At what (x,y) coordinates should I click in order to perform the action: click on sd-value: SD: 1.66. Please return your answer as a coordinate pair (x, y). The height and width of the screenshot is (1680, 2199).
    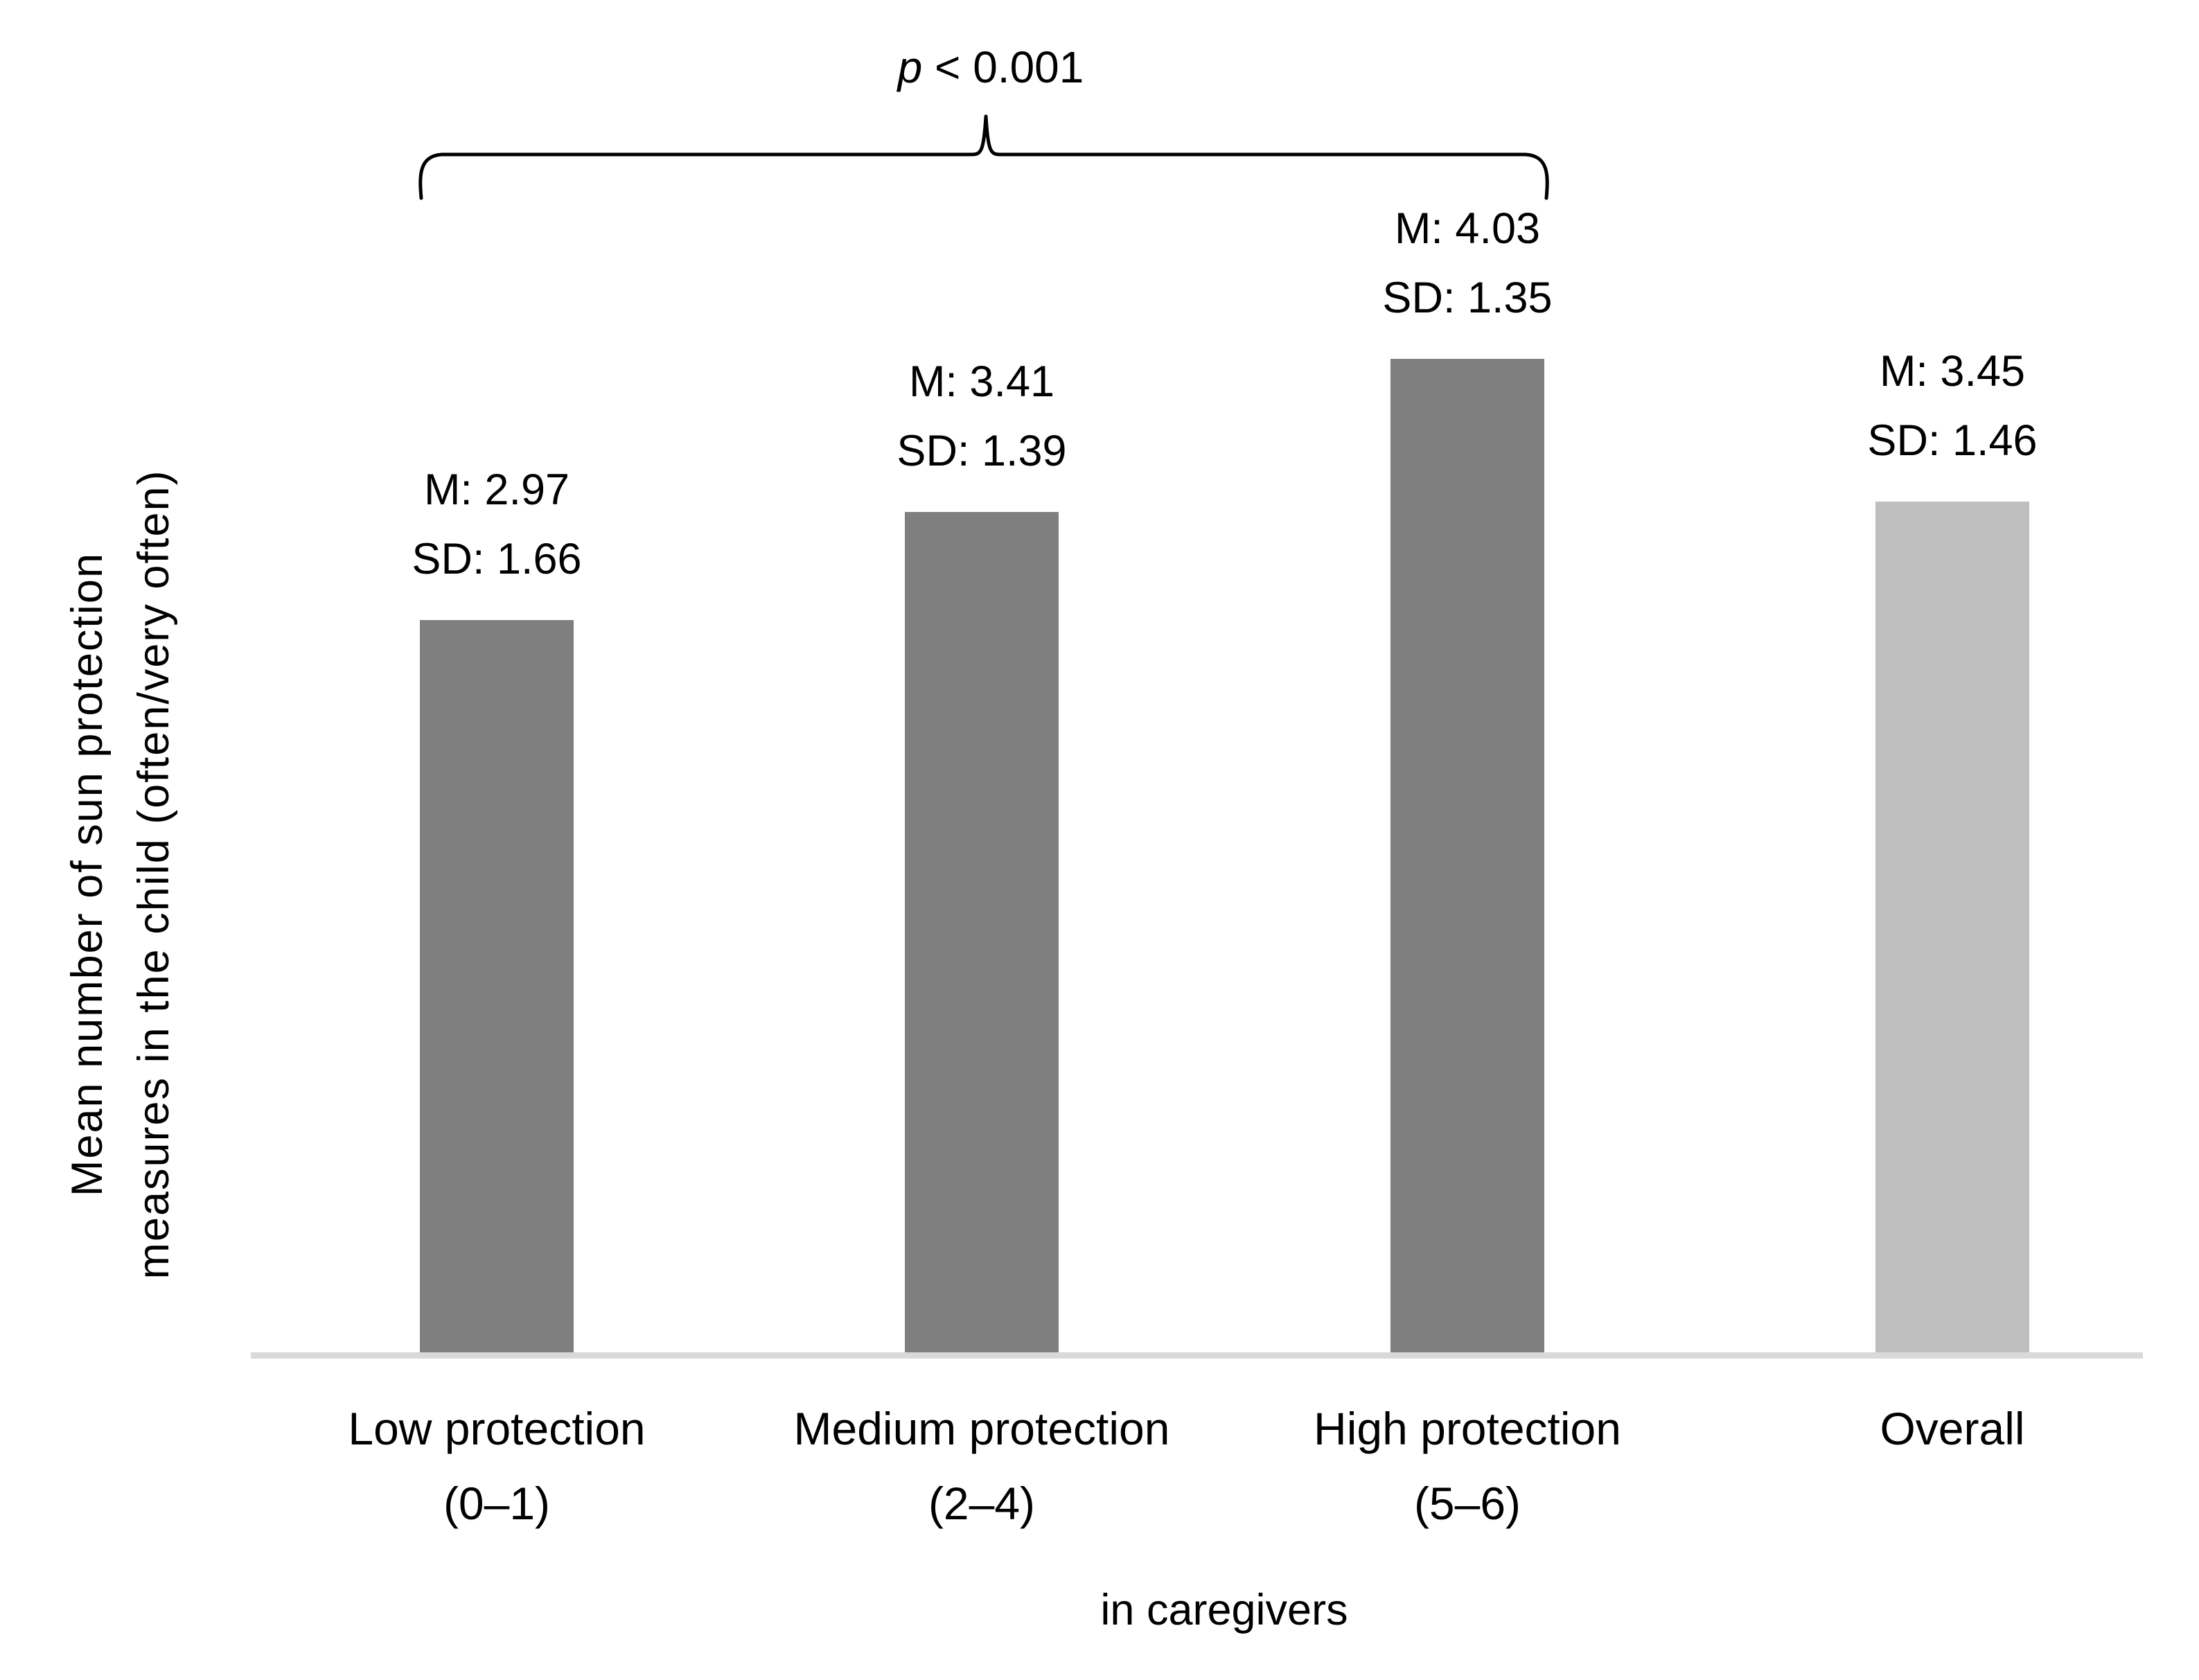
    Looking at the image, I should click on (497, 559).